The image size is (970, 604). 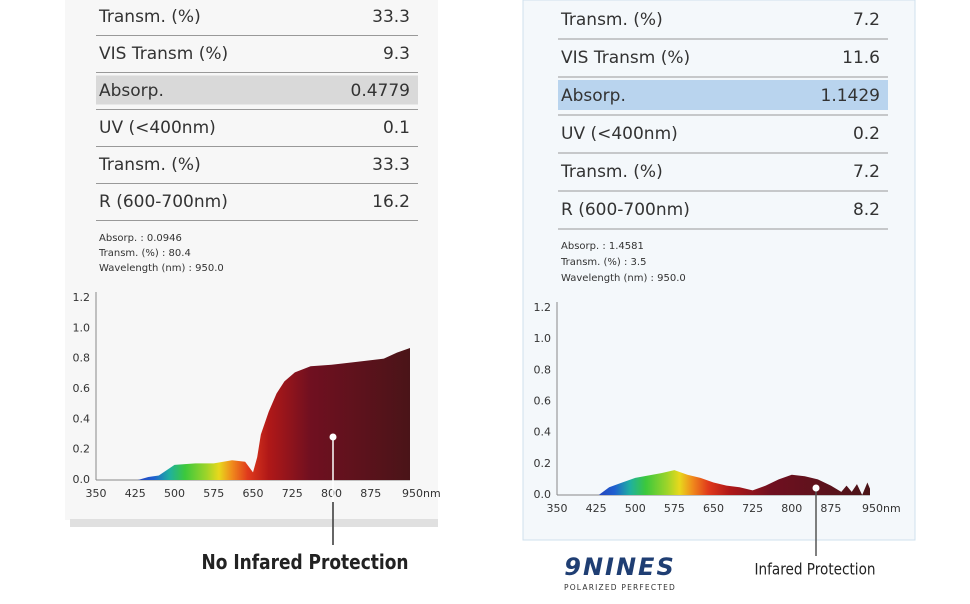 What do you see at coordinates (620, 587) in the screenshot?
I see `brand-tagline: POLARIZED PERFECTED` at bounding box center [620, 587].